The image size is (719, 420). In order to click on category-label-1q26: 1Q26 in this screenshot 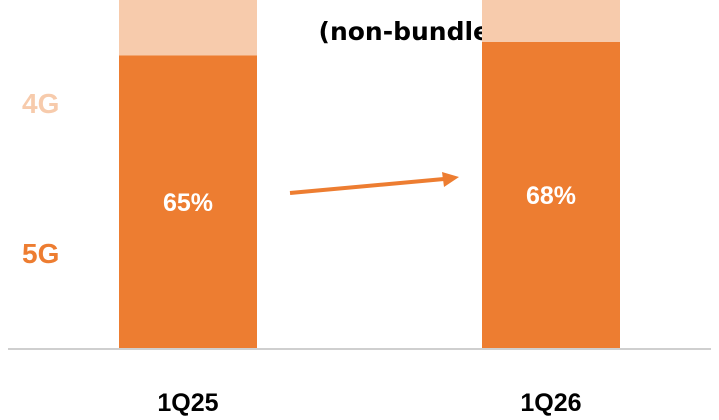, I will do `click(550, 403)`.